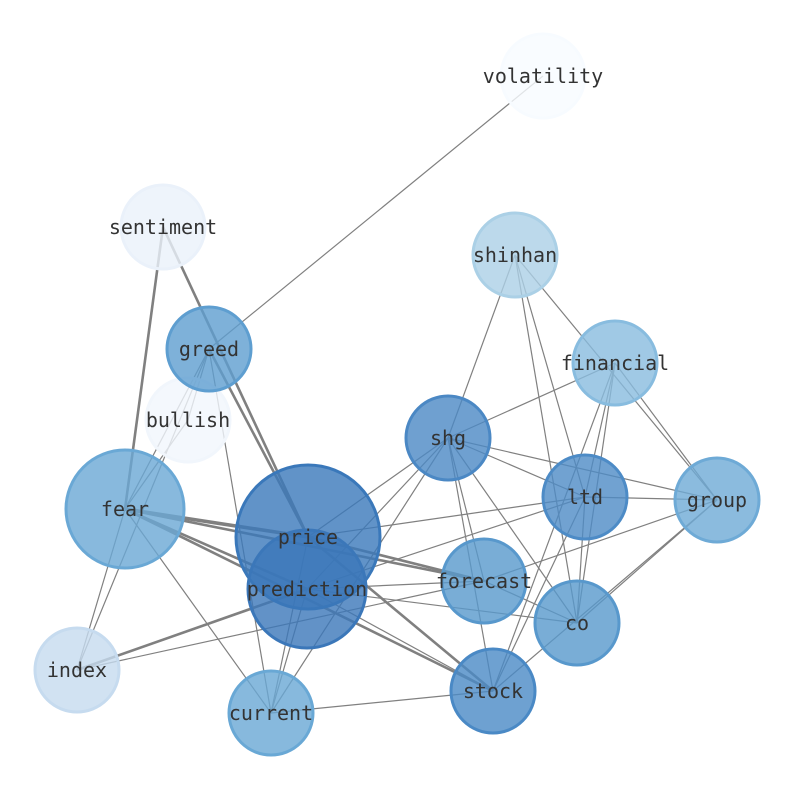 The height and width of the screenshot is (790, 794). I want to click on node-ltd, so click(585, 497).